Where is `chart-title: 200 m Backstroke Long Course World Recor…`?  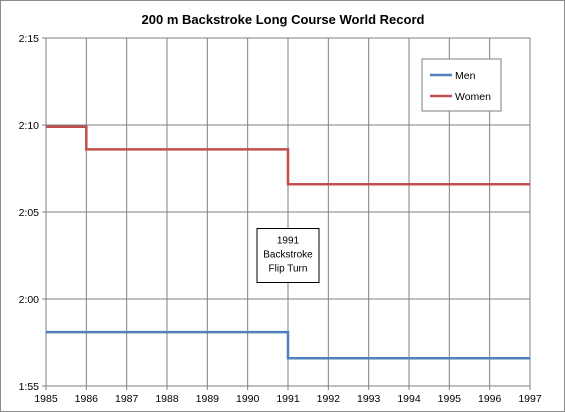 chart-title: 200 m Backstroke Long Course World Recor… is located at coordinates (283, 19).